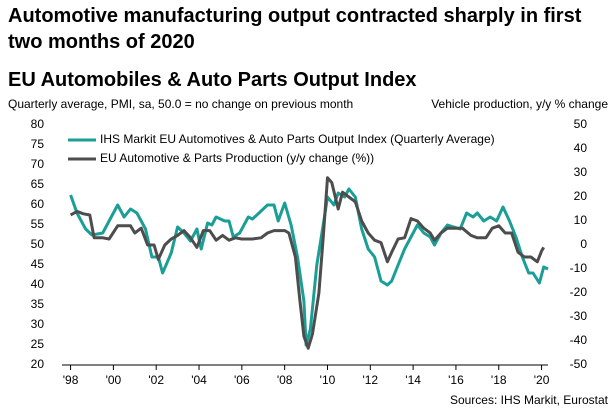  Describe the element at coordinates (199, 380) in the screenshot. I see `x-tick-label: '04` at that location.